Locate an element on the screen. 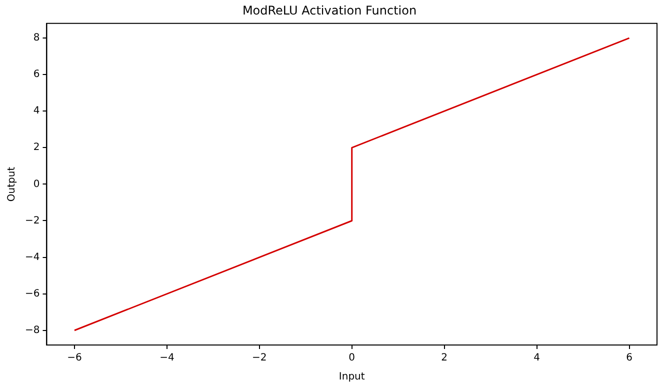 The width and height of the screenshot is (663, 387). y-tick-label: 4 is located at coordinates (36, 111).